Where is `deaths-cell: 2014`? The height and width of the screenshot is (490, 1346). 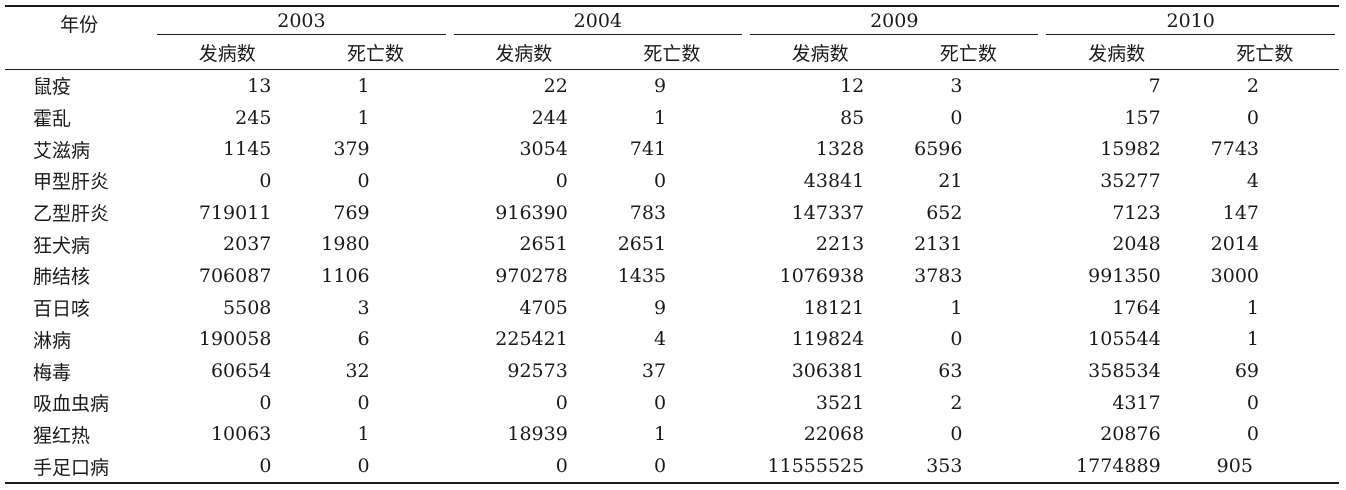 deaths-cell: 2014 is located at coordinates (1234, 244).